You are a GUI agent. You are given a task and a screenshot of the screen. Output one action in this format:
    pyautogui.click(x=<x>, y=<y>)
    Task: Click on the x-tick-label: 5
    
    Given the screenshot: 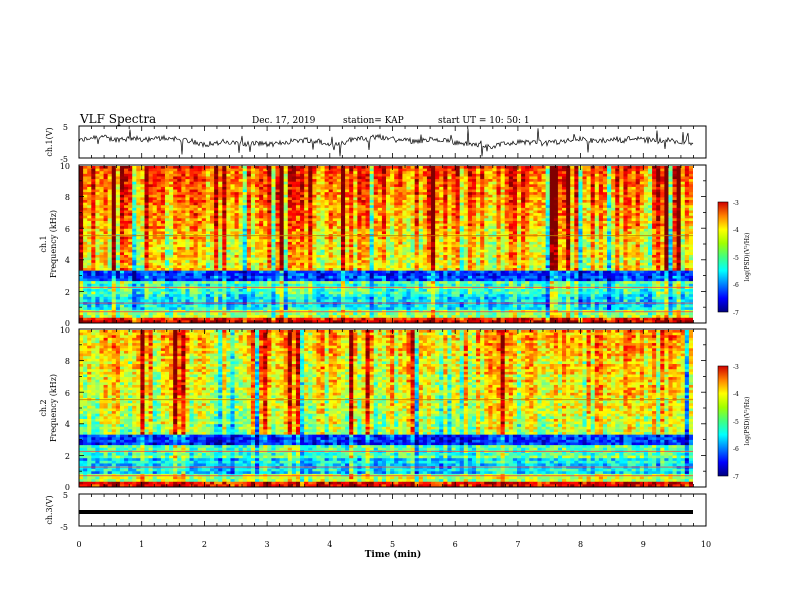 What is the action you would take?
    pyautogui.click(x=392, y=544)
    